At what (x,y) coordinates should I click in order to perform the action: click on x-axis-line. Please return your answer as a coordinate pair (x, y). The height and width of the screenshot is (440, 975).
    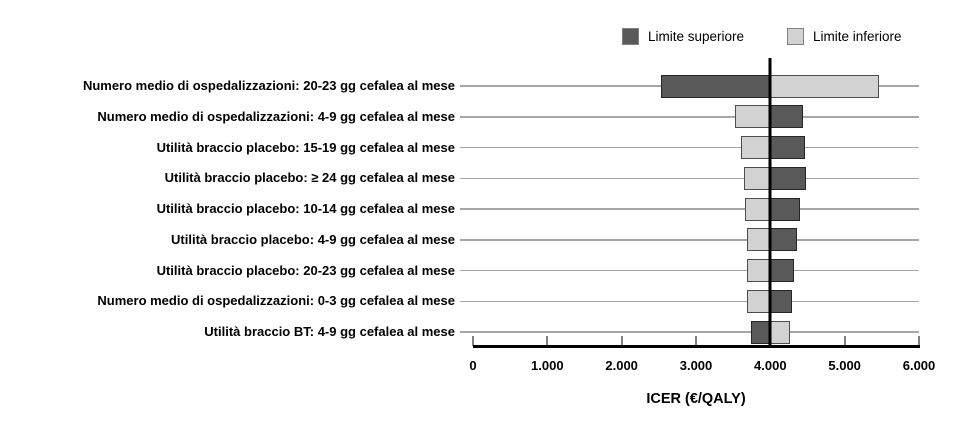
    Looking at the image, I should click on (696, 346).